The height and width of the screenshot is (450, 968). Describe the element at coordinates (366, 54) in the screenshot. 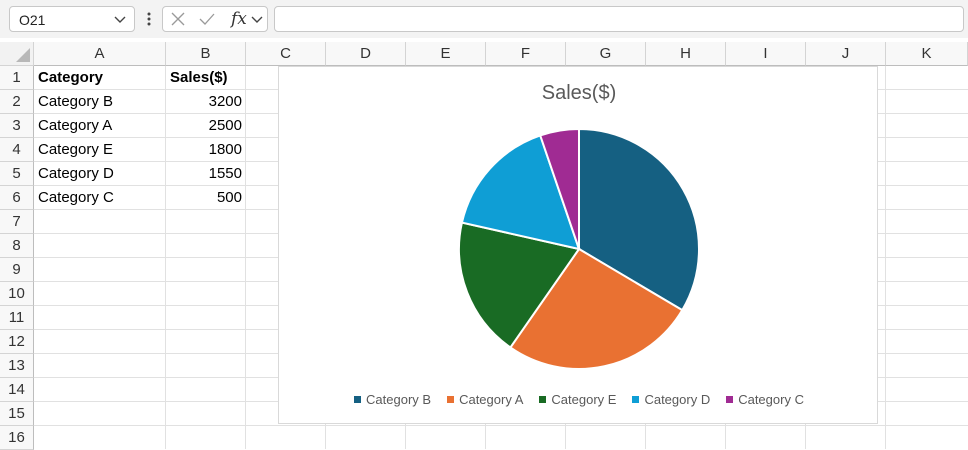

I see `column-header-d: D` at that location.